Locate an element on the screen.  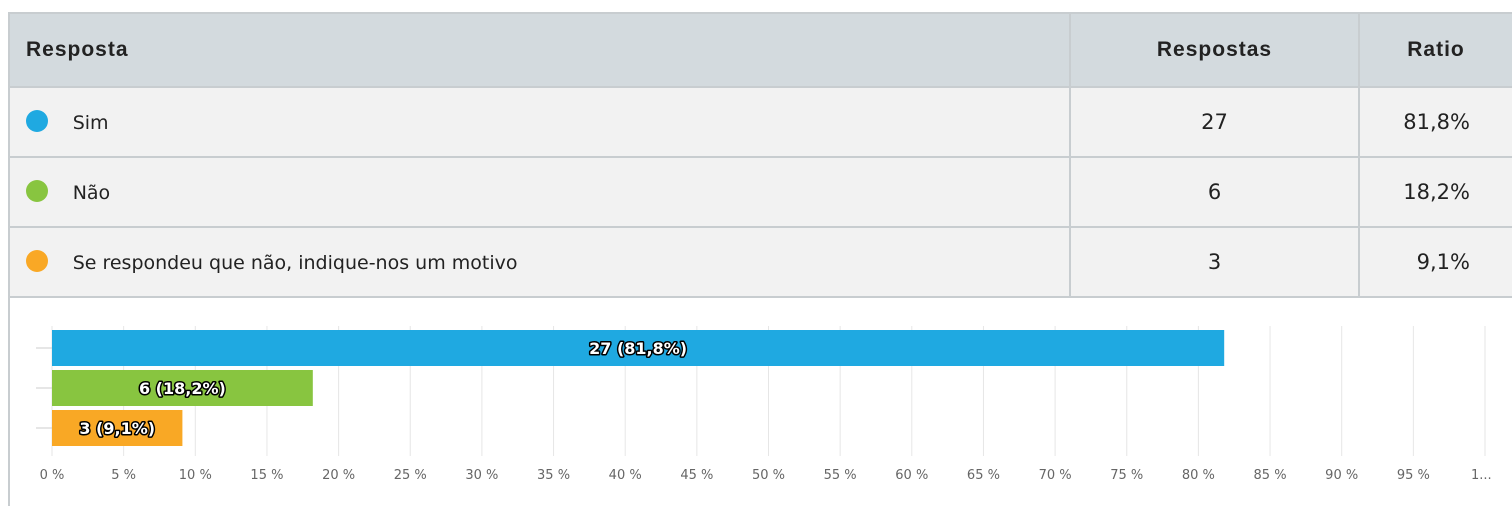
answer-cell: Não is located at coordinates (539, 192).